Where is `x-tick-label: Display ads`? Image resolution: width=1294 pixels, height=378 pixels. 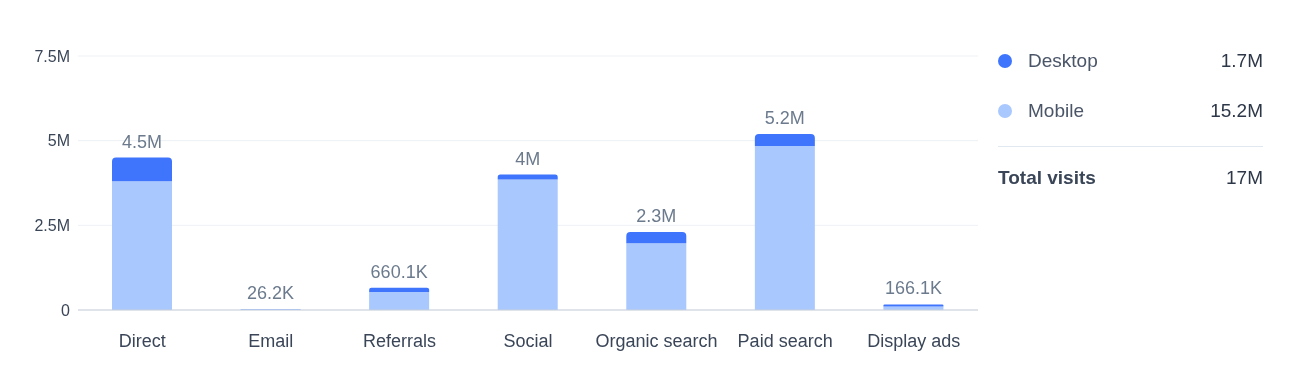 x-tick-label: Display ads is located at coordinates (914, 340).